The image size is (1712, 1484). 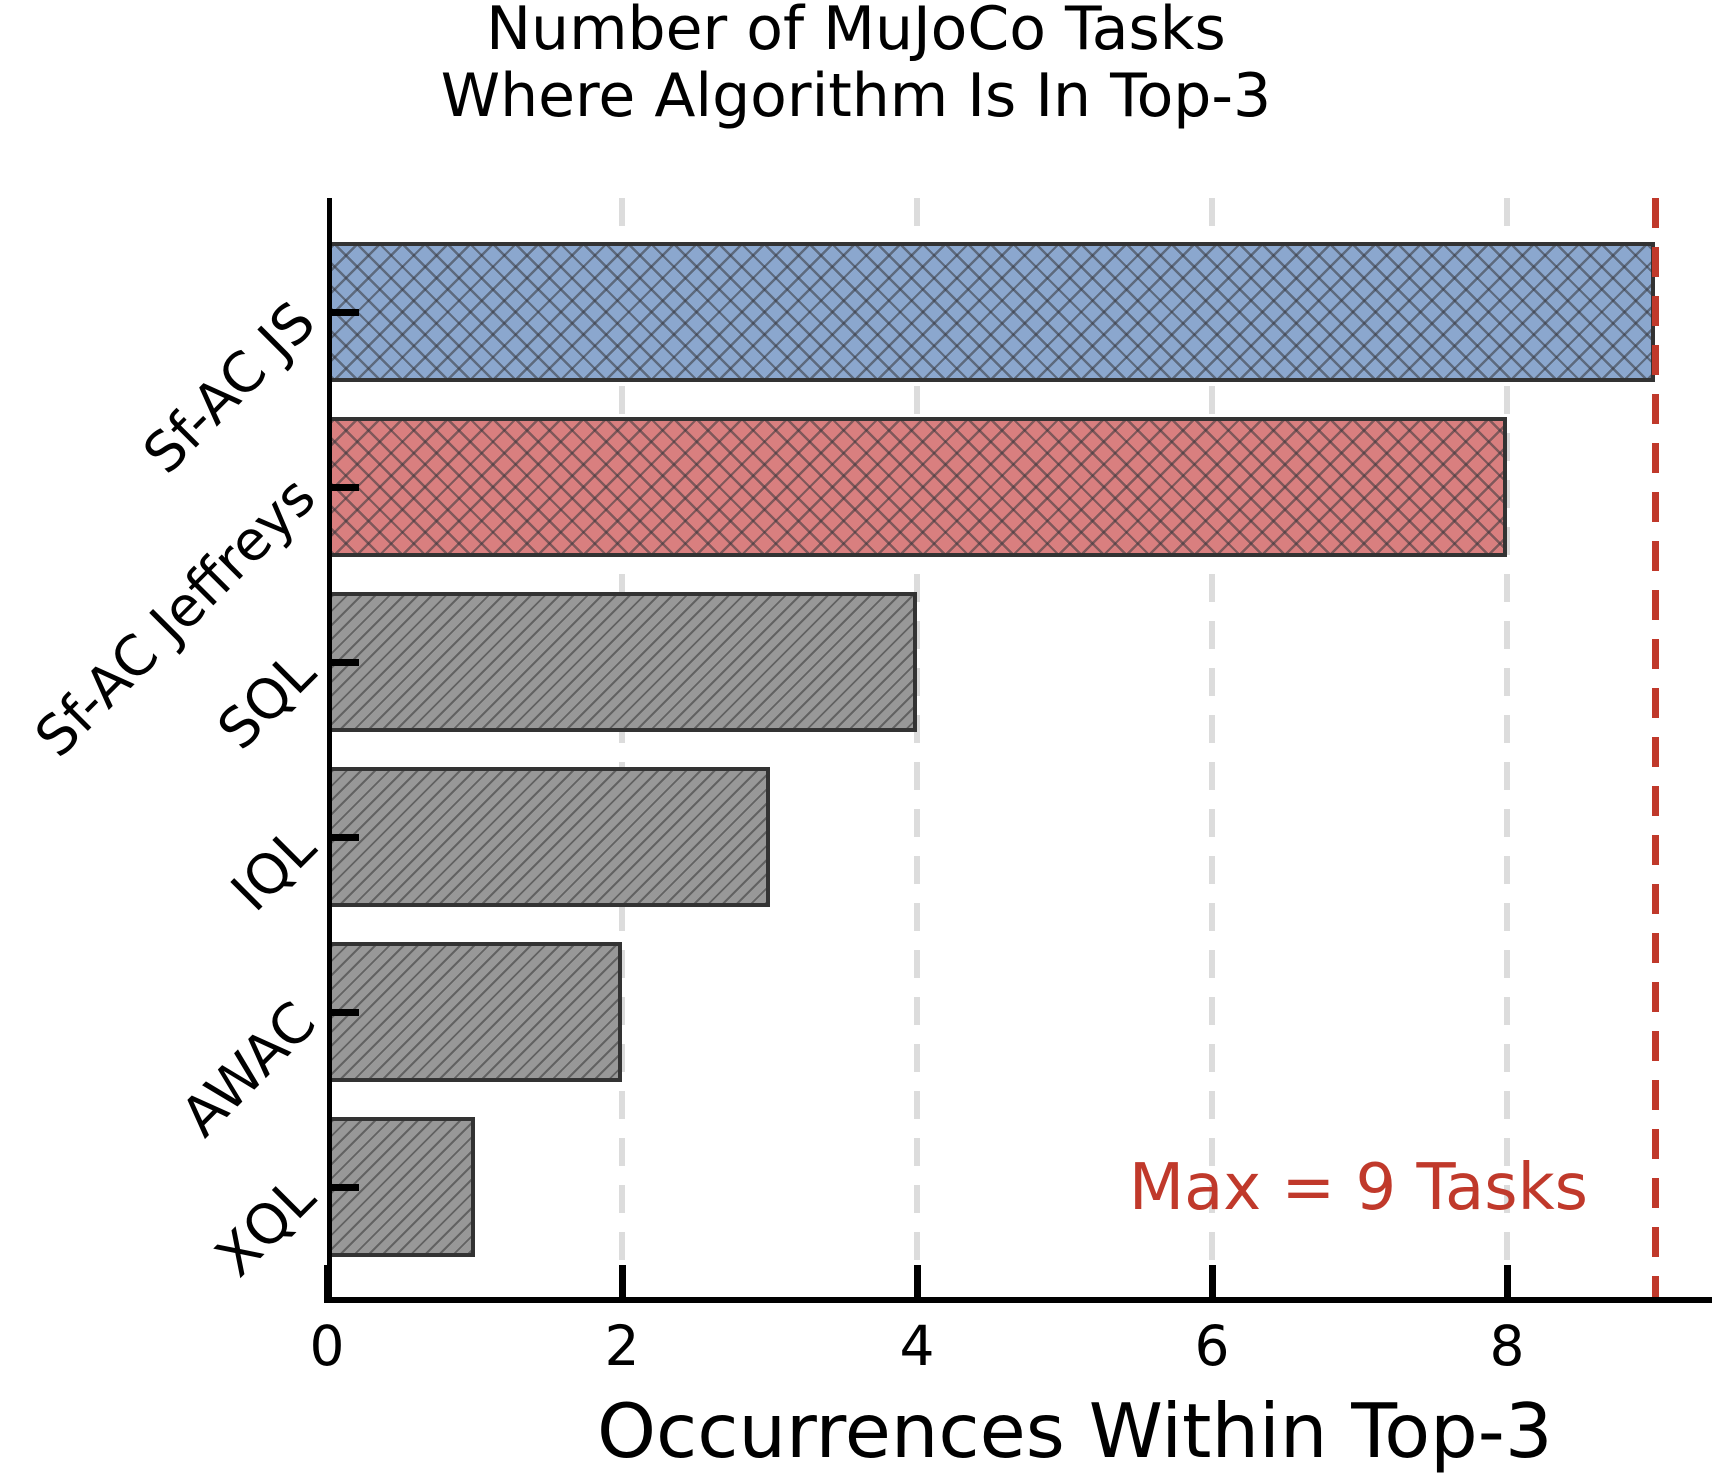 What do you see at coordinates (856, 96) in the screenshot?
I see `chart-title-line2: Where Algorithm Is In Top-3` at bounding box center [856, 96].